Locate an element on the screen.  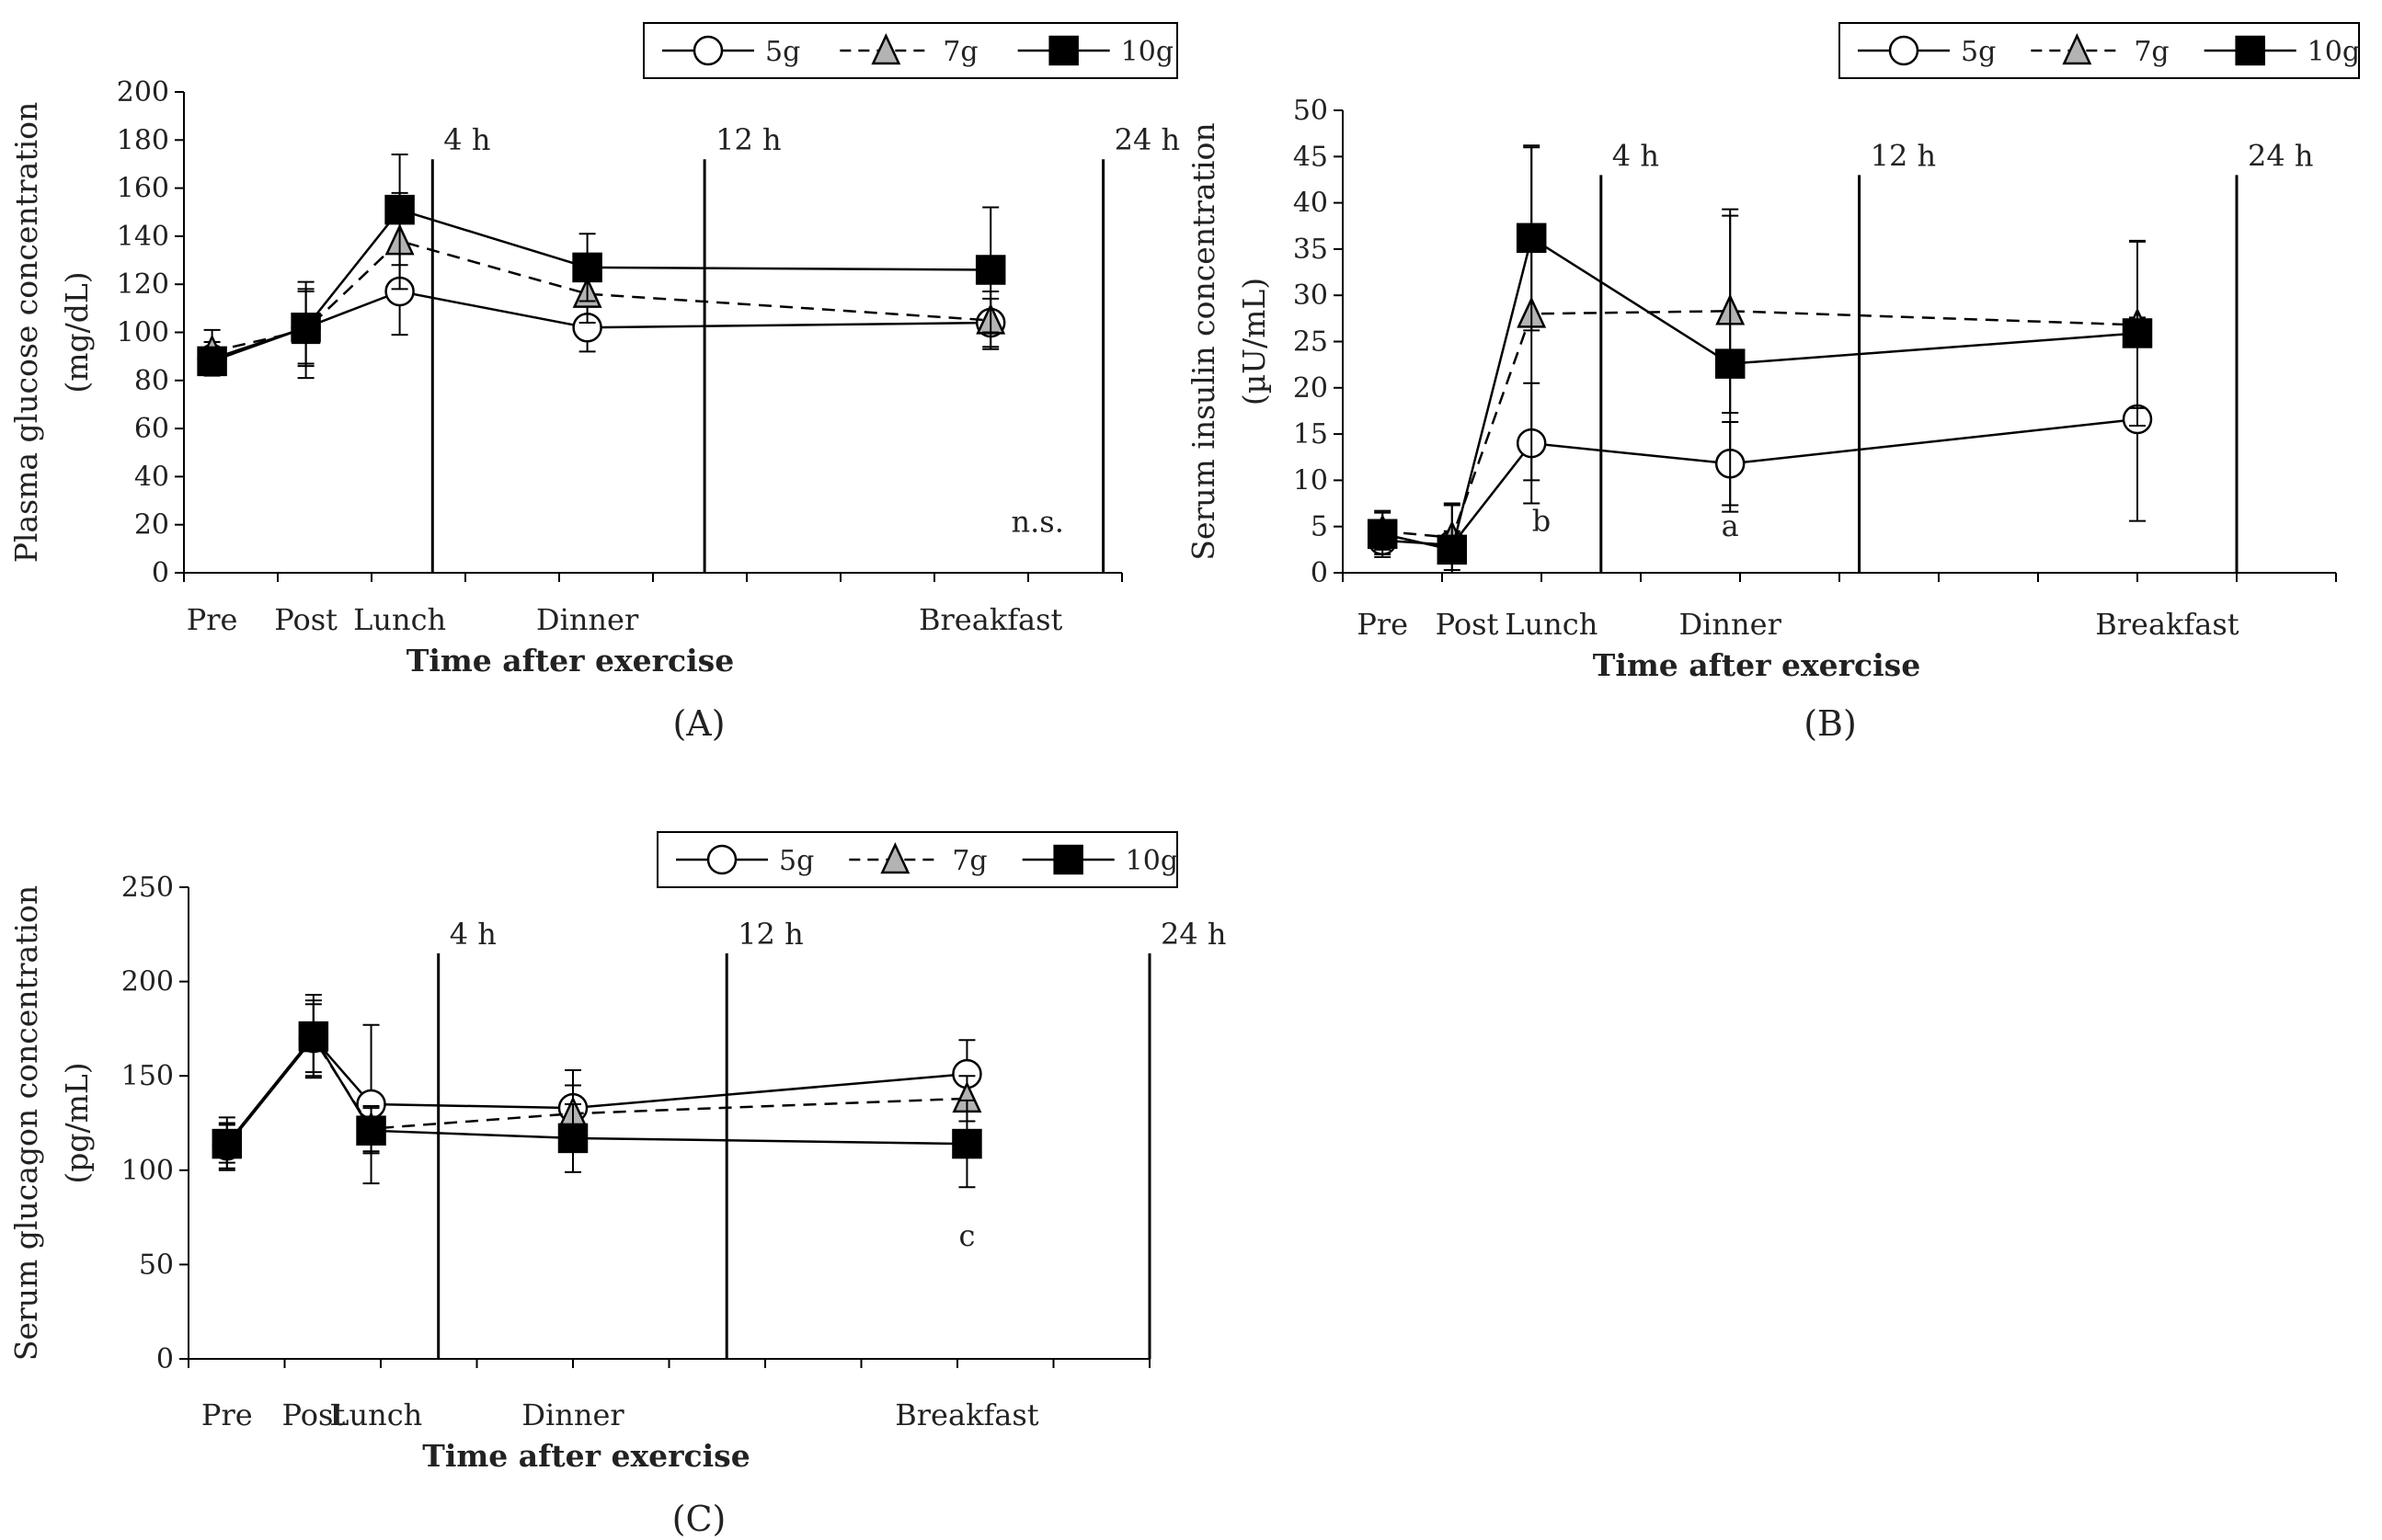
annotation: n.s. is located at coordinates (1038, 522).